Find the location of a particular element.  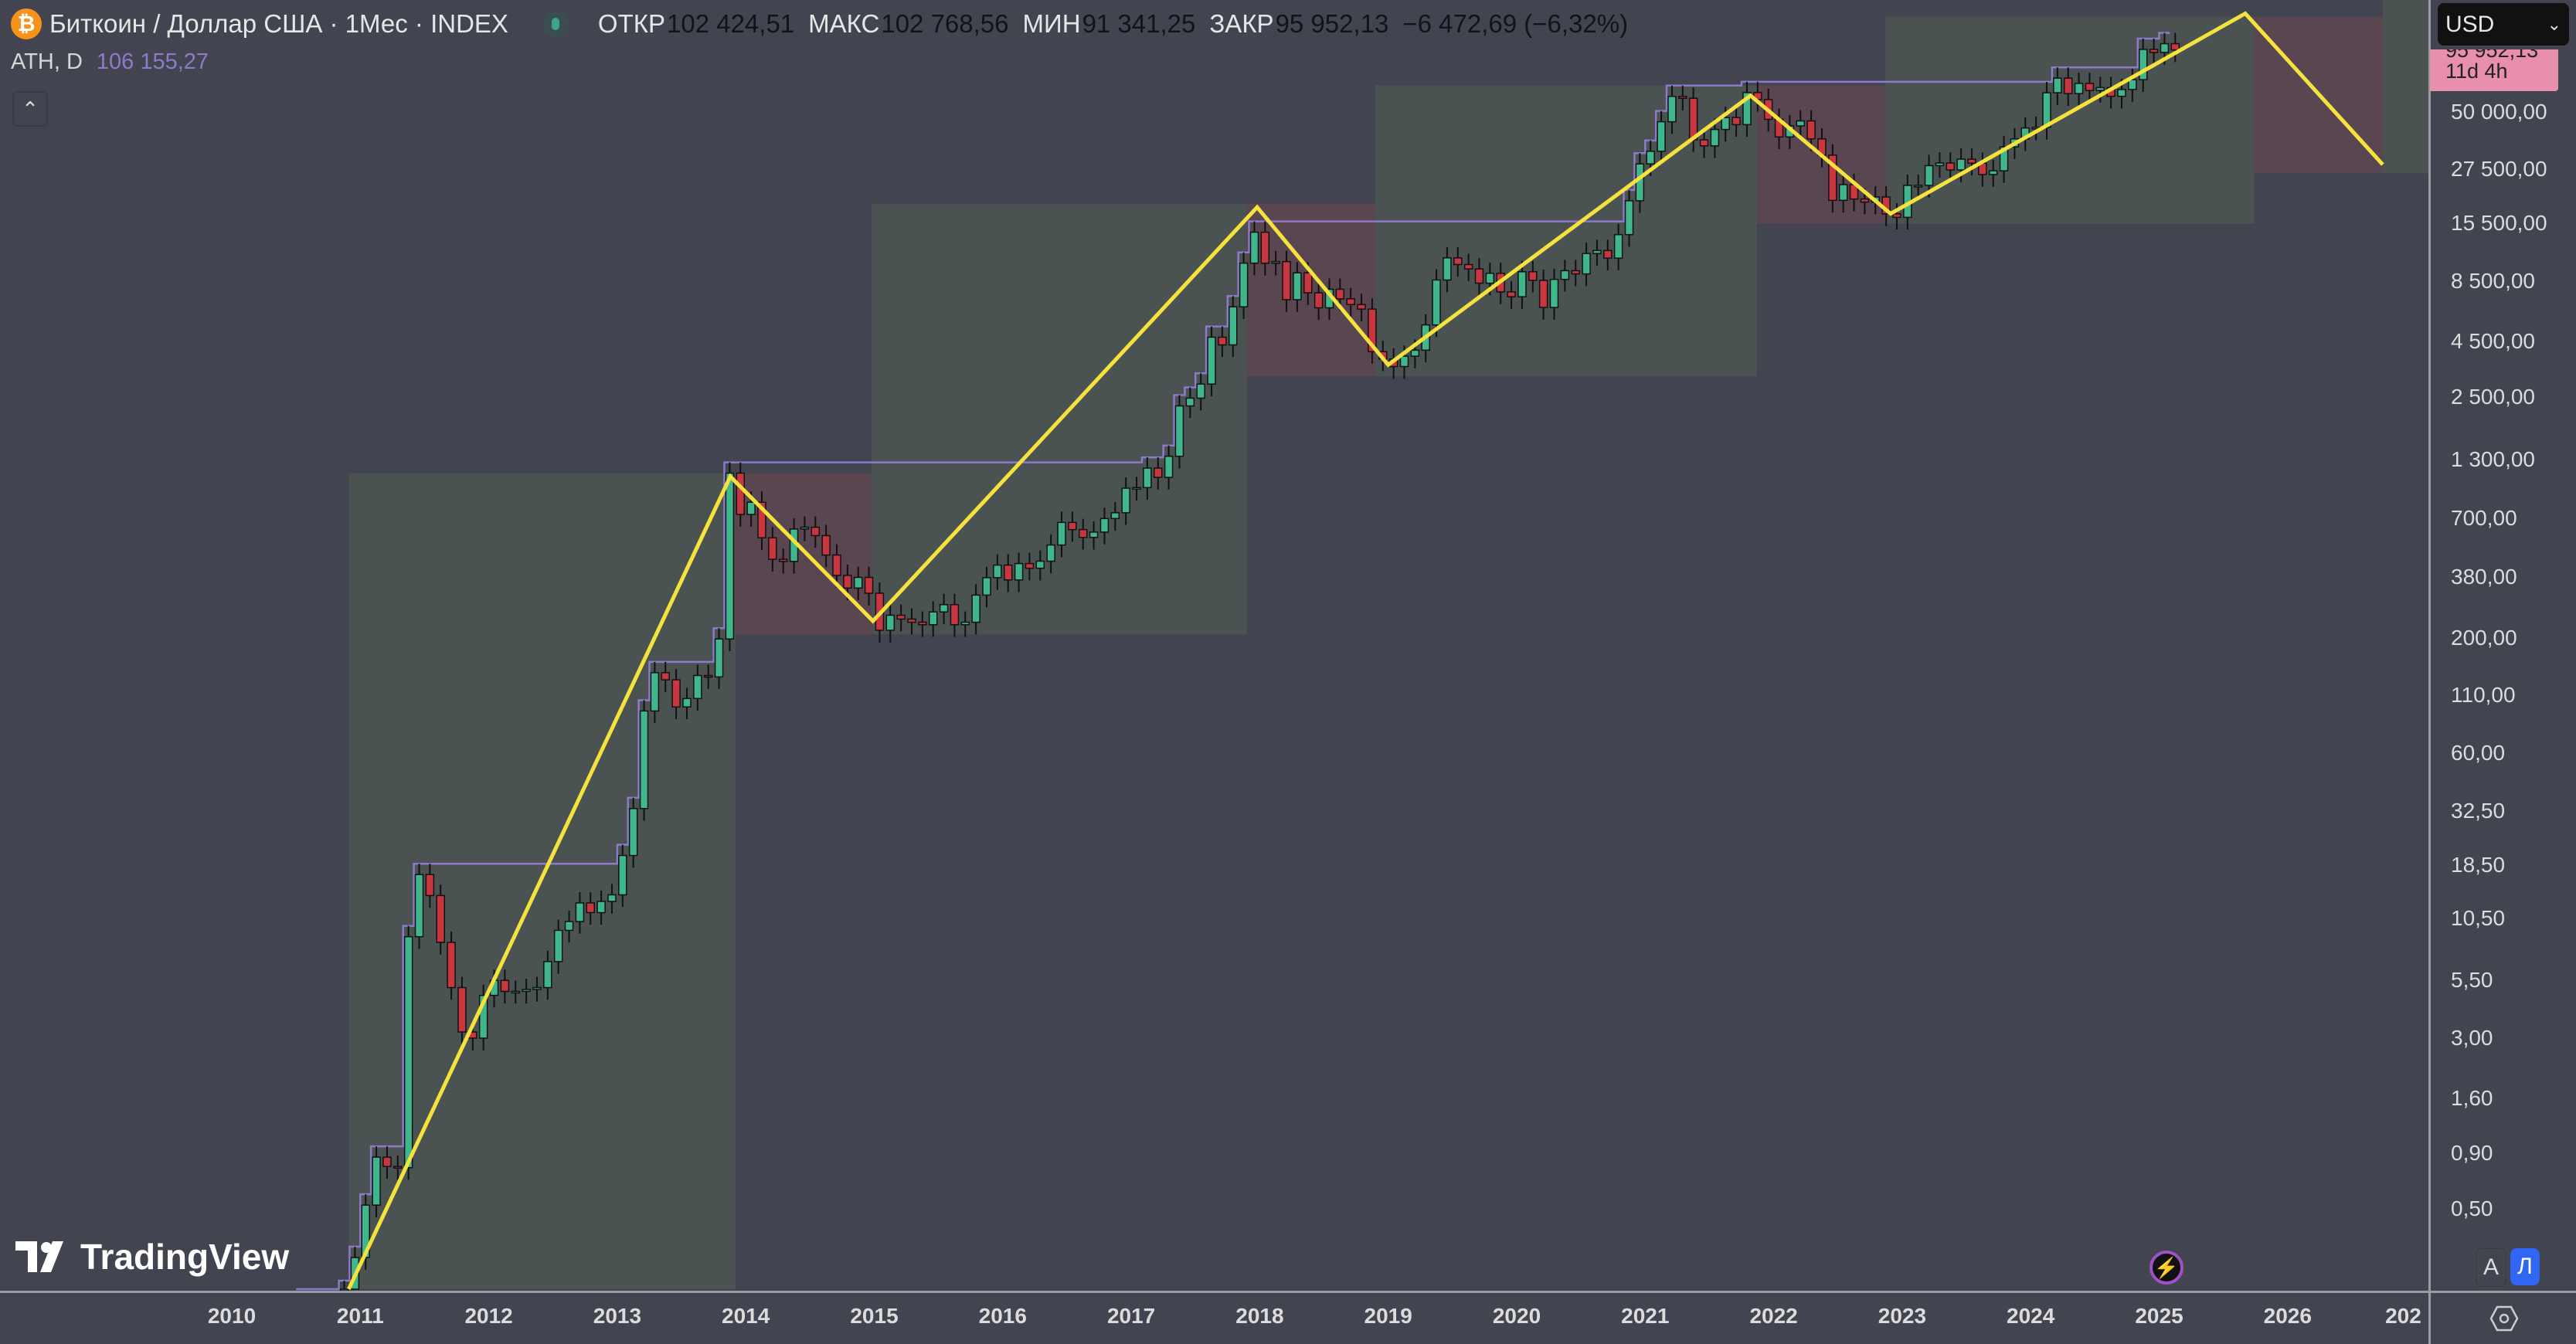

price-tick-label: 5,50 is located at coordinates (2472, 981).